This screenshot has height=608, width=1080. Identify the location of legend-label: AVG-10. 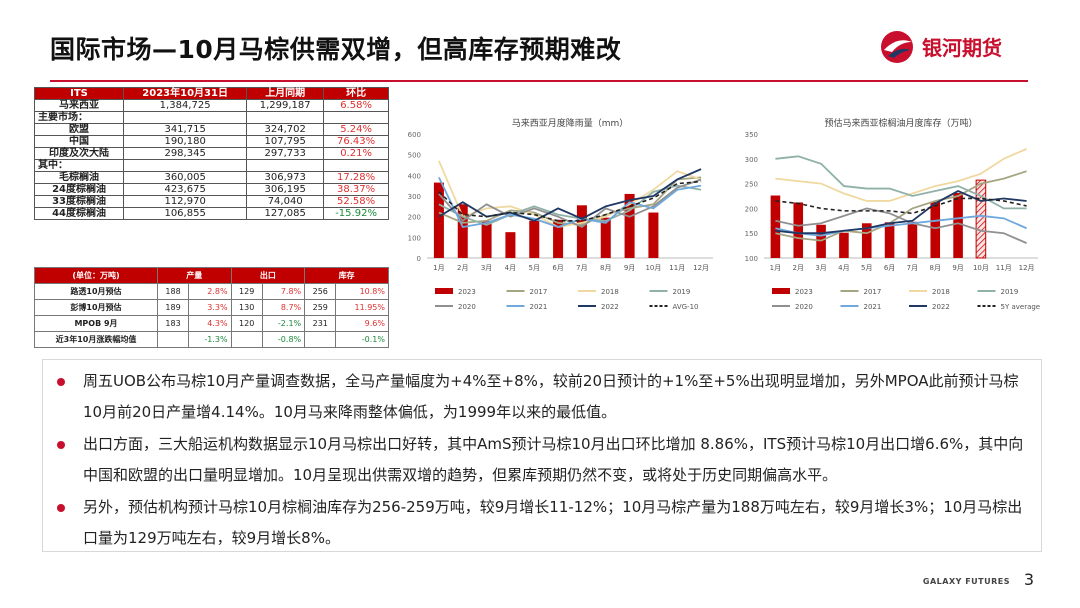
(686, 307).